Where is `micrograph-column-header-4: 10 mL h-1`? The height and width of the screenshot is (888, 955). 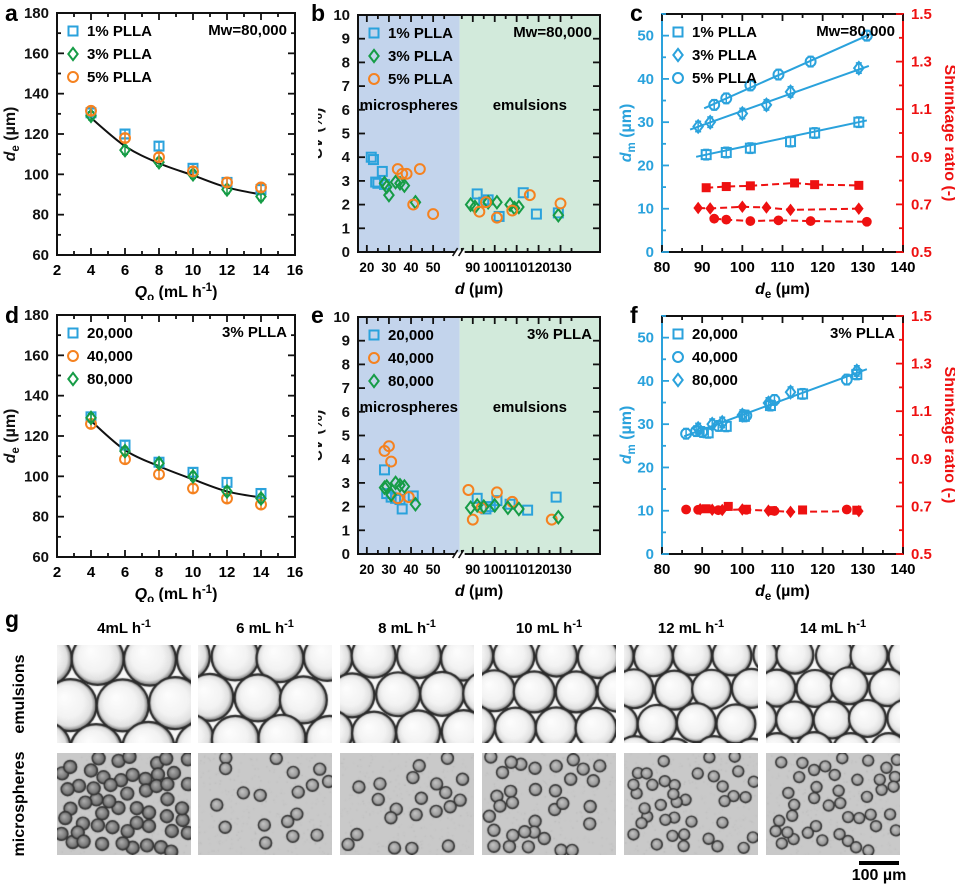
micrograph-column-header-4: 10 mL h-1 is located at coordinates (549, 627).